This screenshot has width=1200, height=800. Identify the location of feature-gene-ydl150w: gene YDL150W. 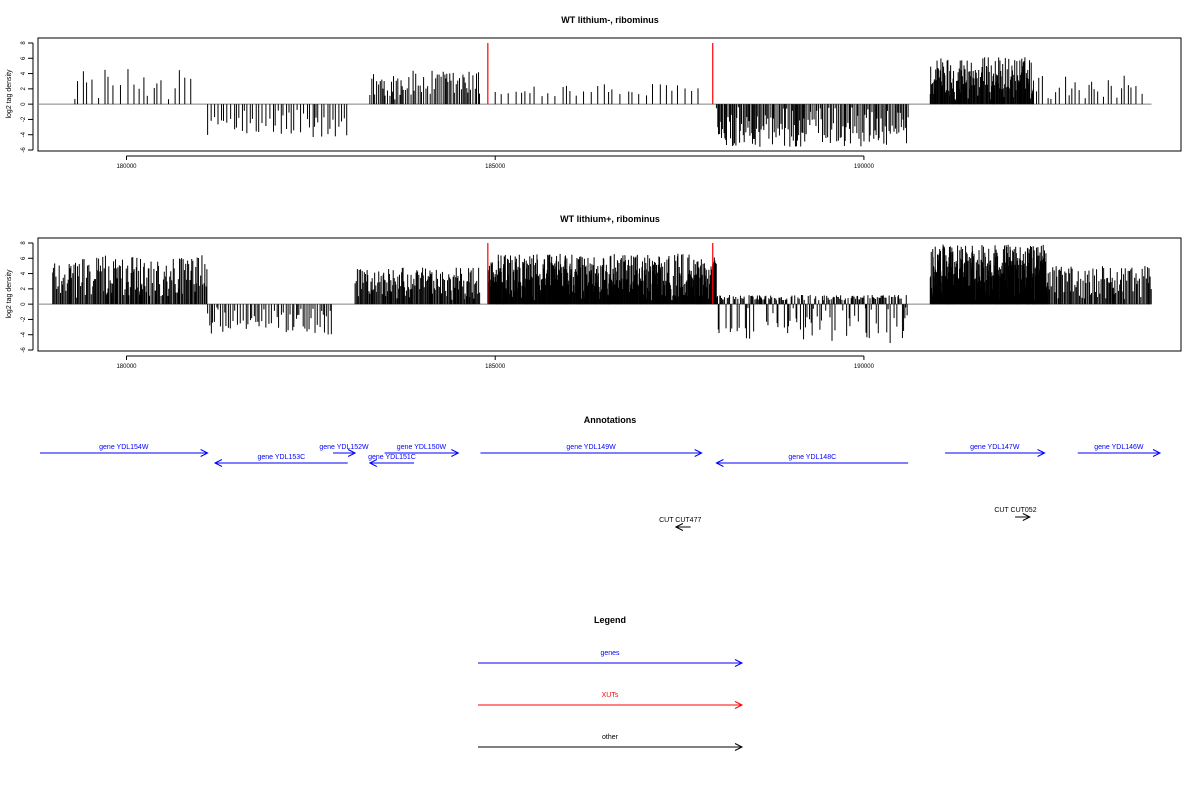
(422, 450).